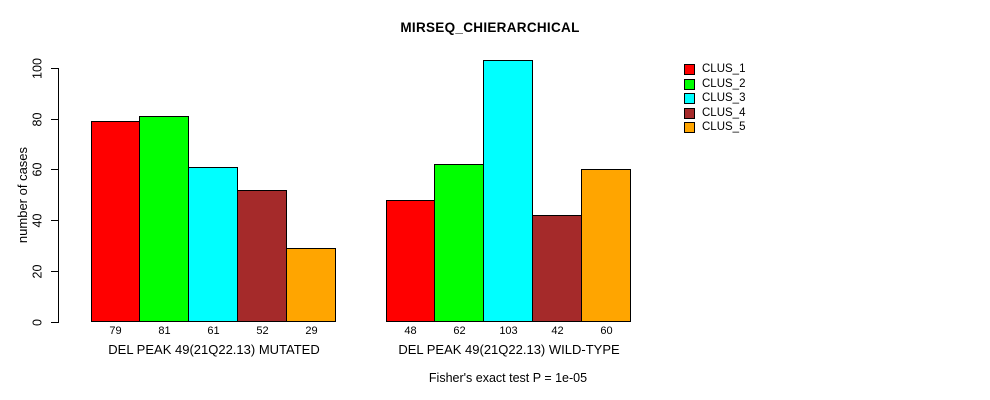  Describe the element at coordinates (724, 127) in the screenshot. I see `legend-label-clus_5: CLUS_5` at that location.